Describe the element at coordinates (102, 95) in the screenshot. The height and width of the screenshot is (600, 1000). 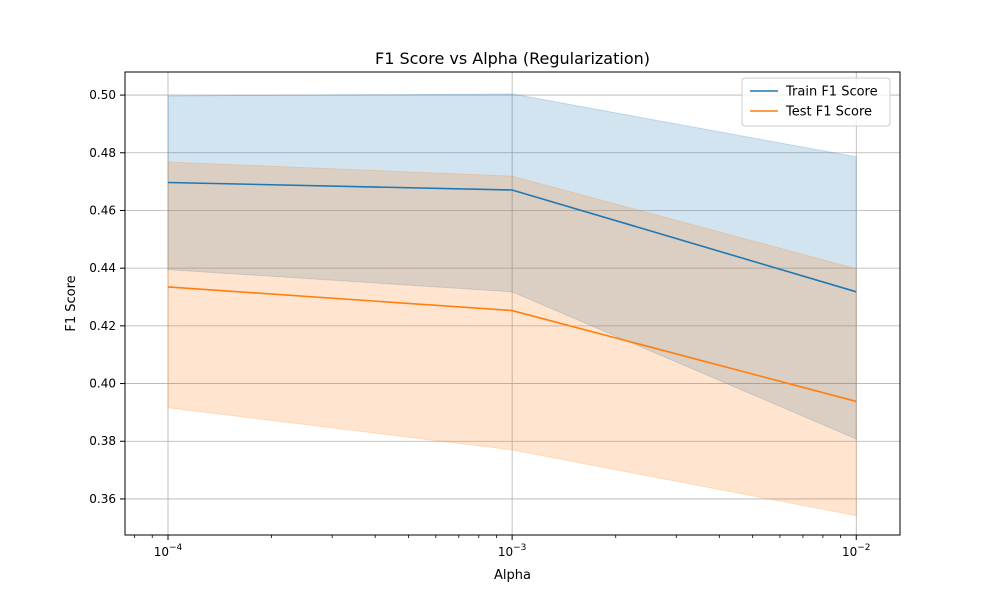
I see `y-tick-label: 0.50` at that location.